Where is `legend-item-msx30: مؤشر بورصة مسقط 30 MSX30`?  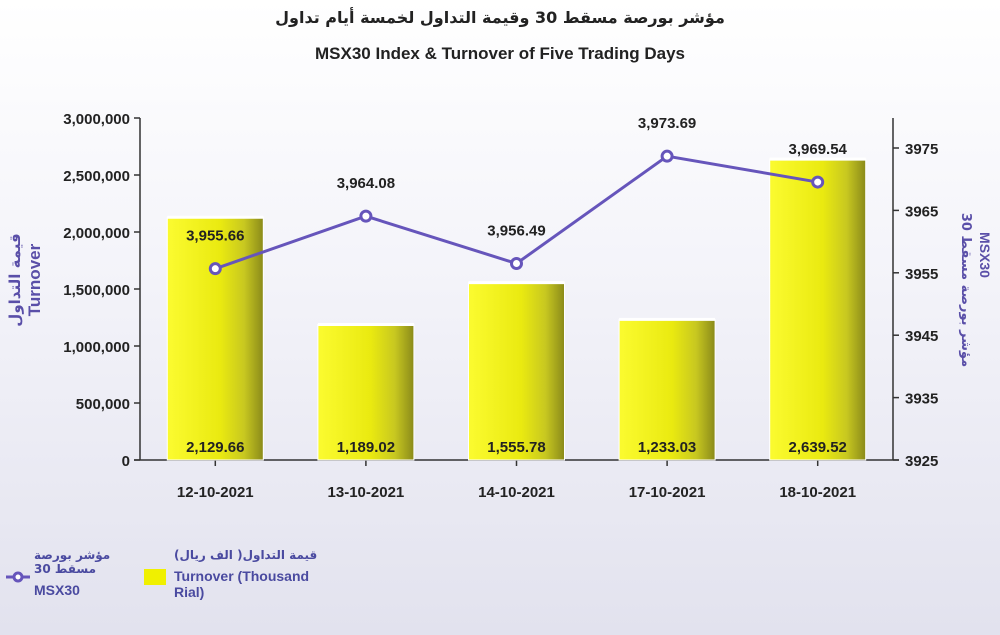 legend-item-msx30: مؤشر بورصة مسقط 30 MSX30 is located at coordinates (70, 573).